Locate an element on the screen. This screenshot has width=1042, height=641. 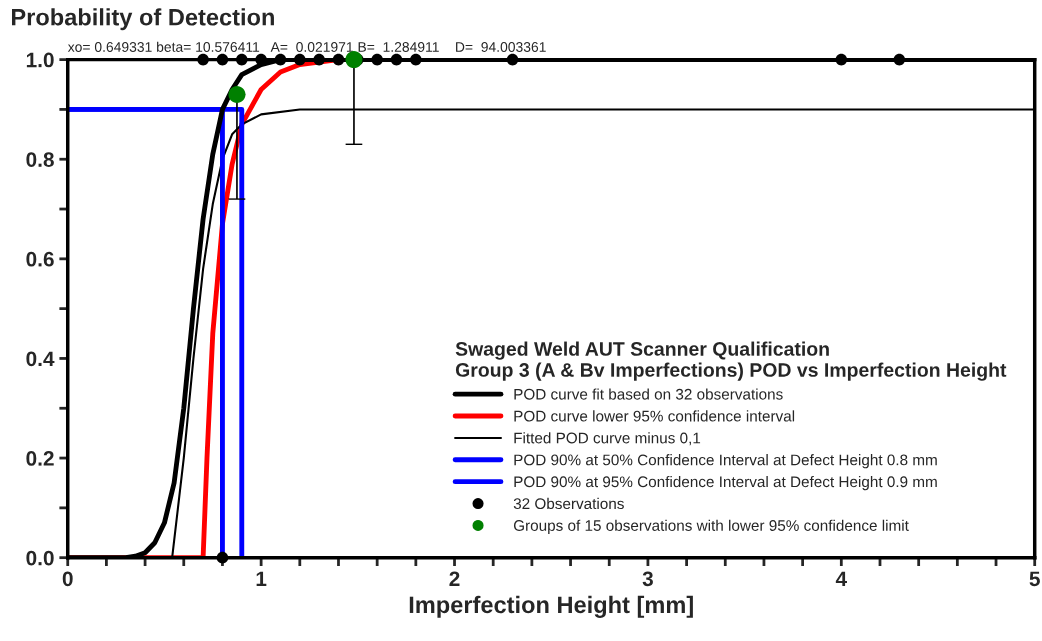
x-tick-label: 4 is located at coordinates (841, 578).